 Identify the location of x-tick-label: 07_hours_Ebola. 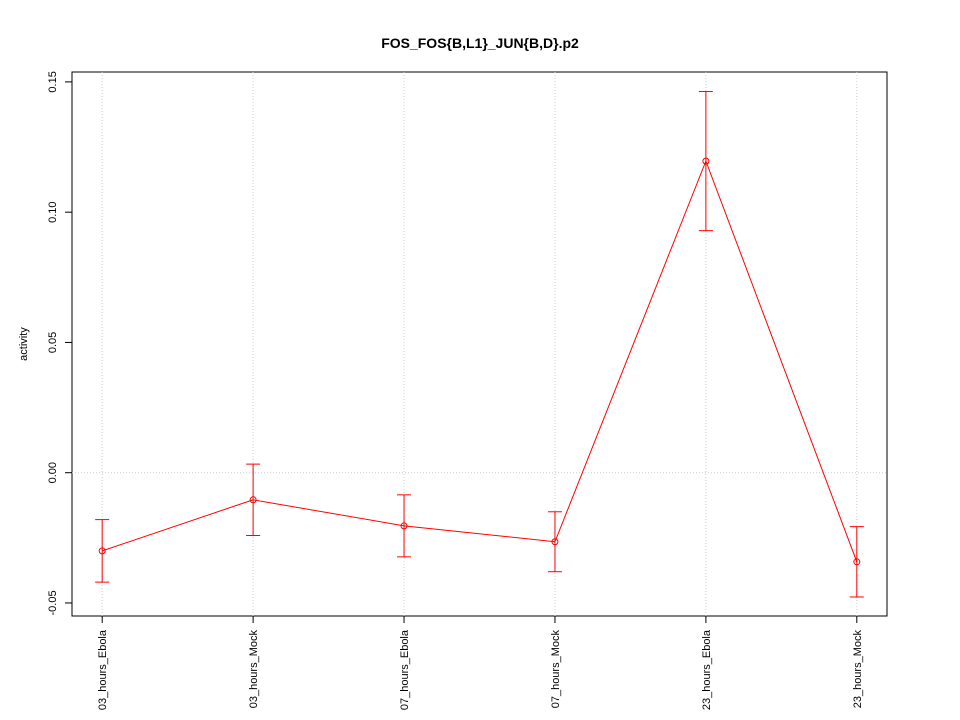
(405, 669).